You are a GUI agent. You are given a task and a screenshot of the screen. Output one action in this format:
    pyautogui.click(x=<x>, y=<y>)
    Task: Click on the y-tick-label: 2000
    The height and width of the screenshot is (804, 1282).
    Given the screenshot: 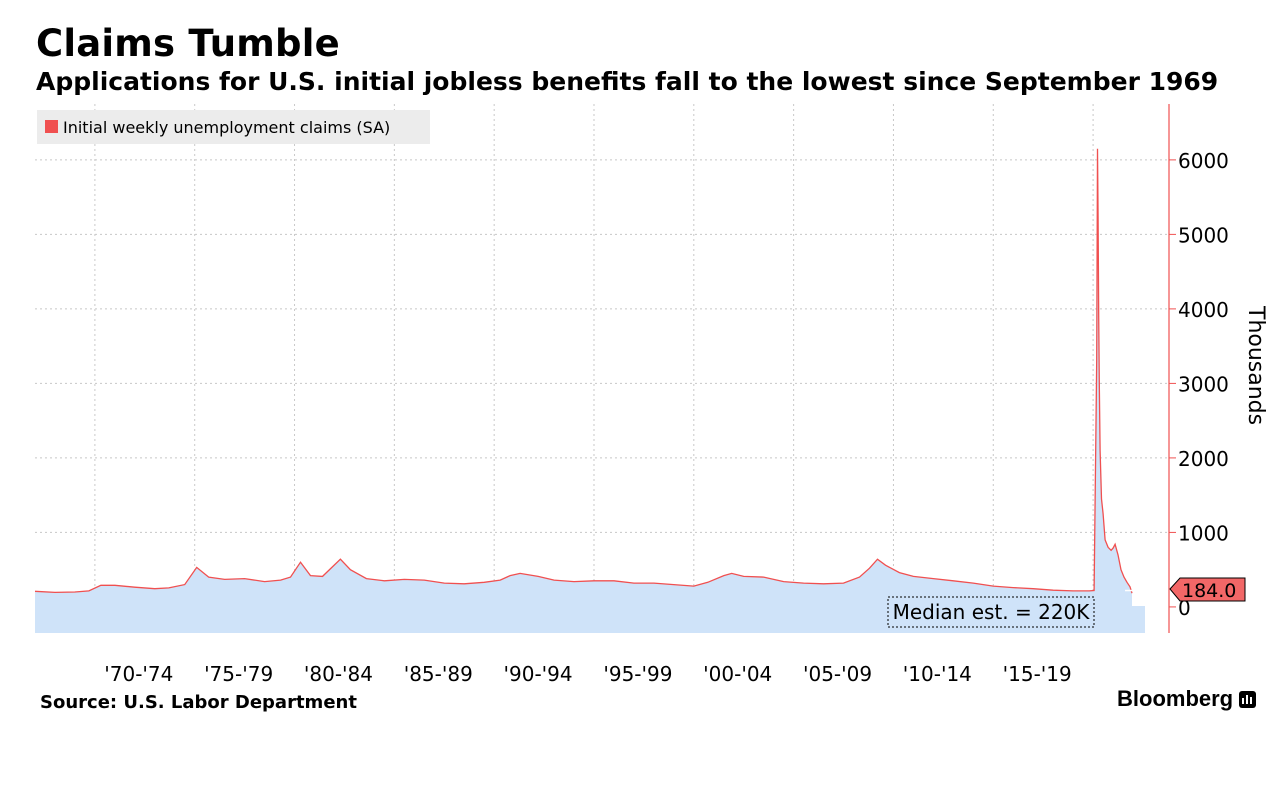 What is the action you would take?
    pyautogui.click(x=1203, y=459)
    